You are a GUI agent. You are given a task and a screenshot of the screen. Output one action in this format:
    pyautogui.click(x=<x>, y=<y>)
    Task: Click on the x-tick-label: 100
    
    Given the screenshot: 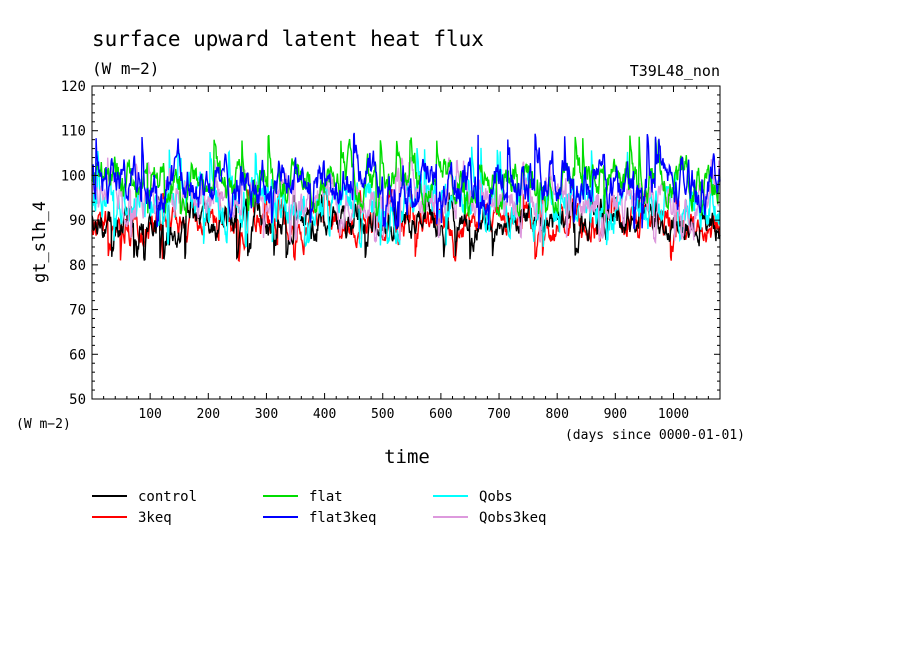 What is the action you would take?
    pyautogui.click(x=149, y=414)
    